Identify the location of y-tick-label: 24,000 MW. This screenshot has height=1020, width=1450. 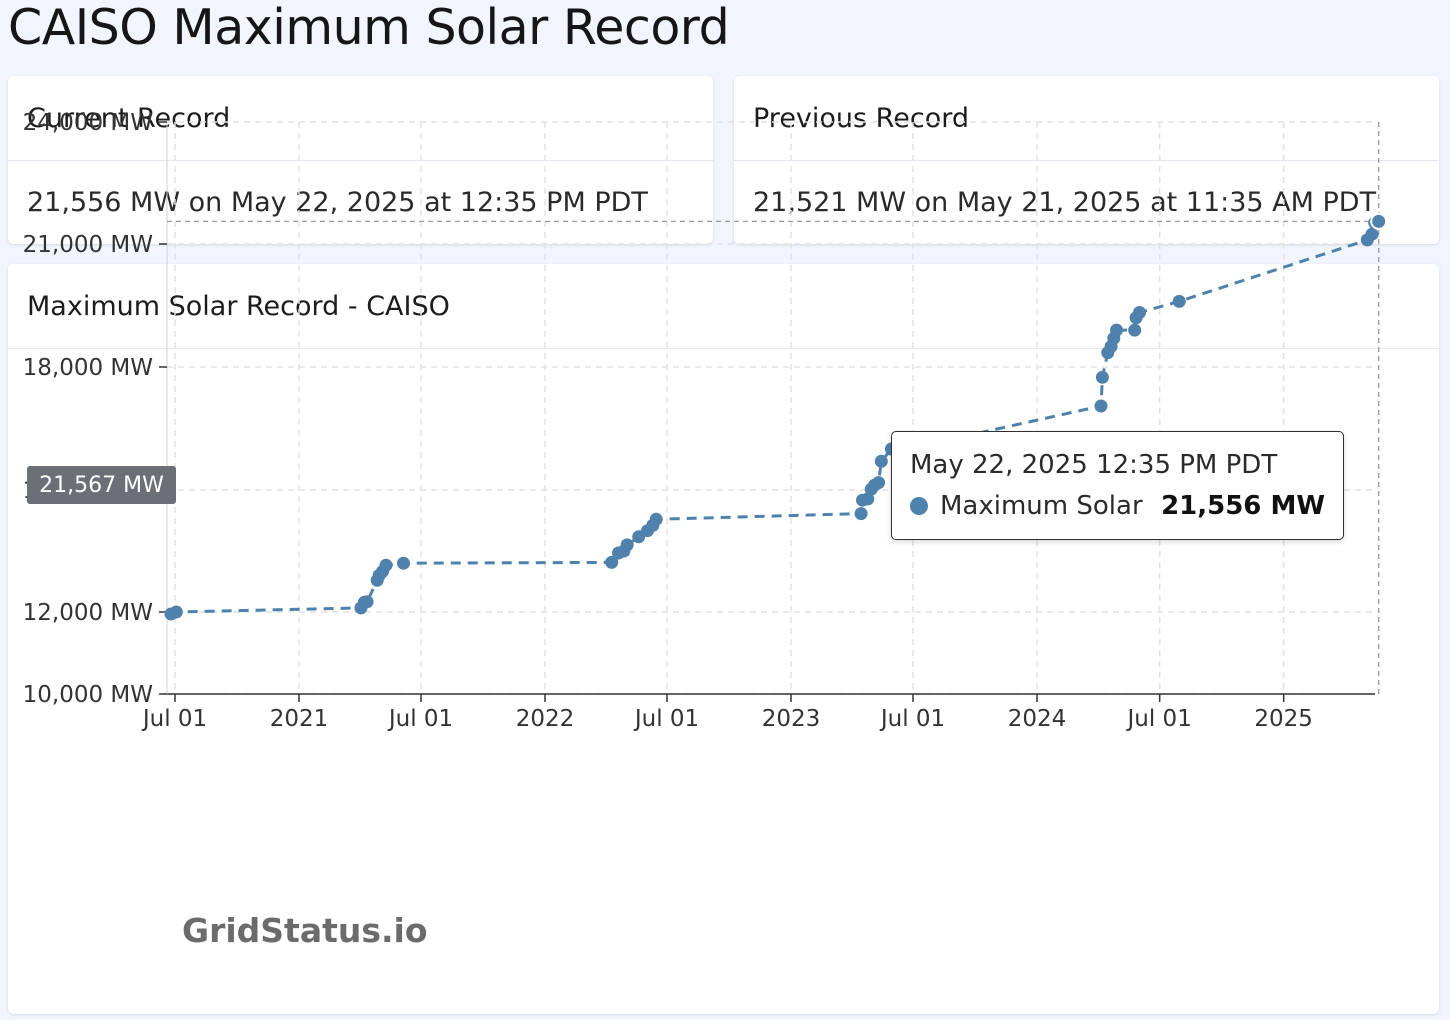
(88, 123).